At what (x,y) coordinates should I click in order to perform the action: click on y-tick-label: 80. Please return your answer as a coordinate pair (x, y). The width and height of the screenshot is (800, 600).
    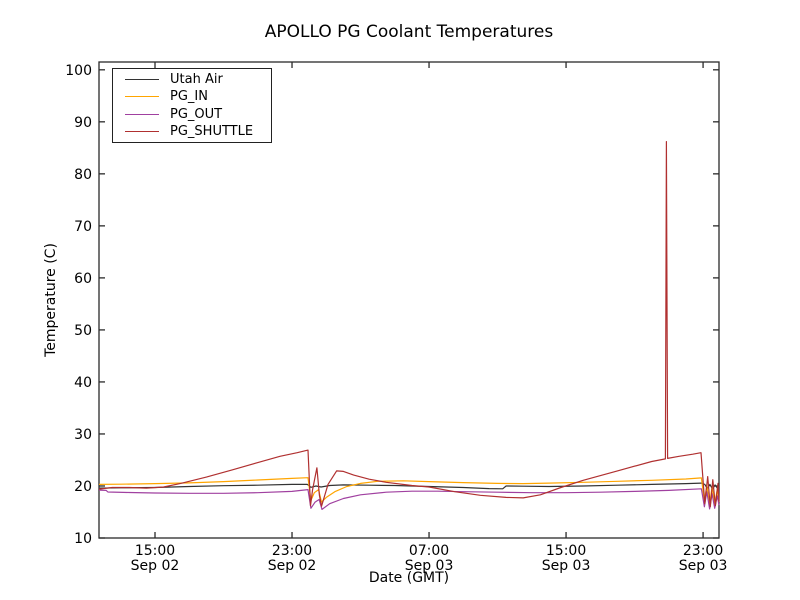
    Looking at the image, I should click on (83, 175).